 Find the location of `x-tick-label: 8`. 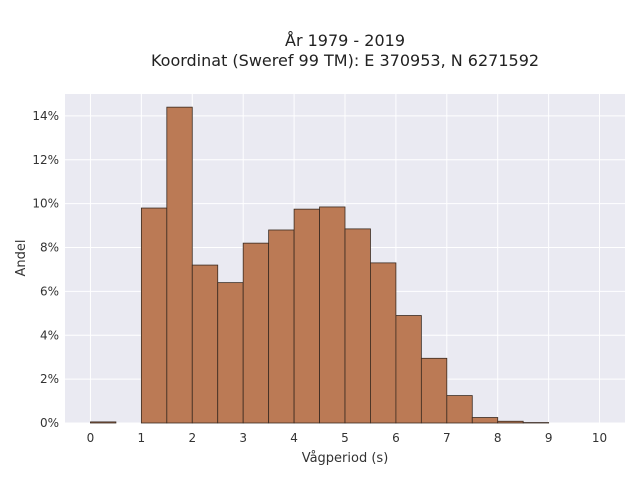

x-tick-label: 8 is located at coordinates (498, 438).